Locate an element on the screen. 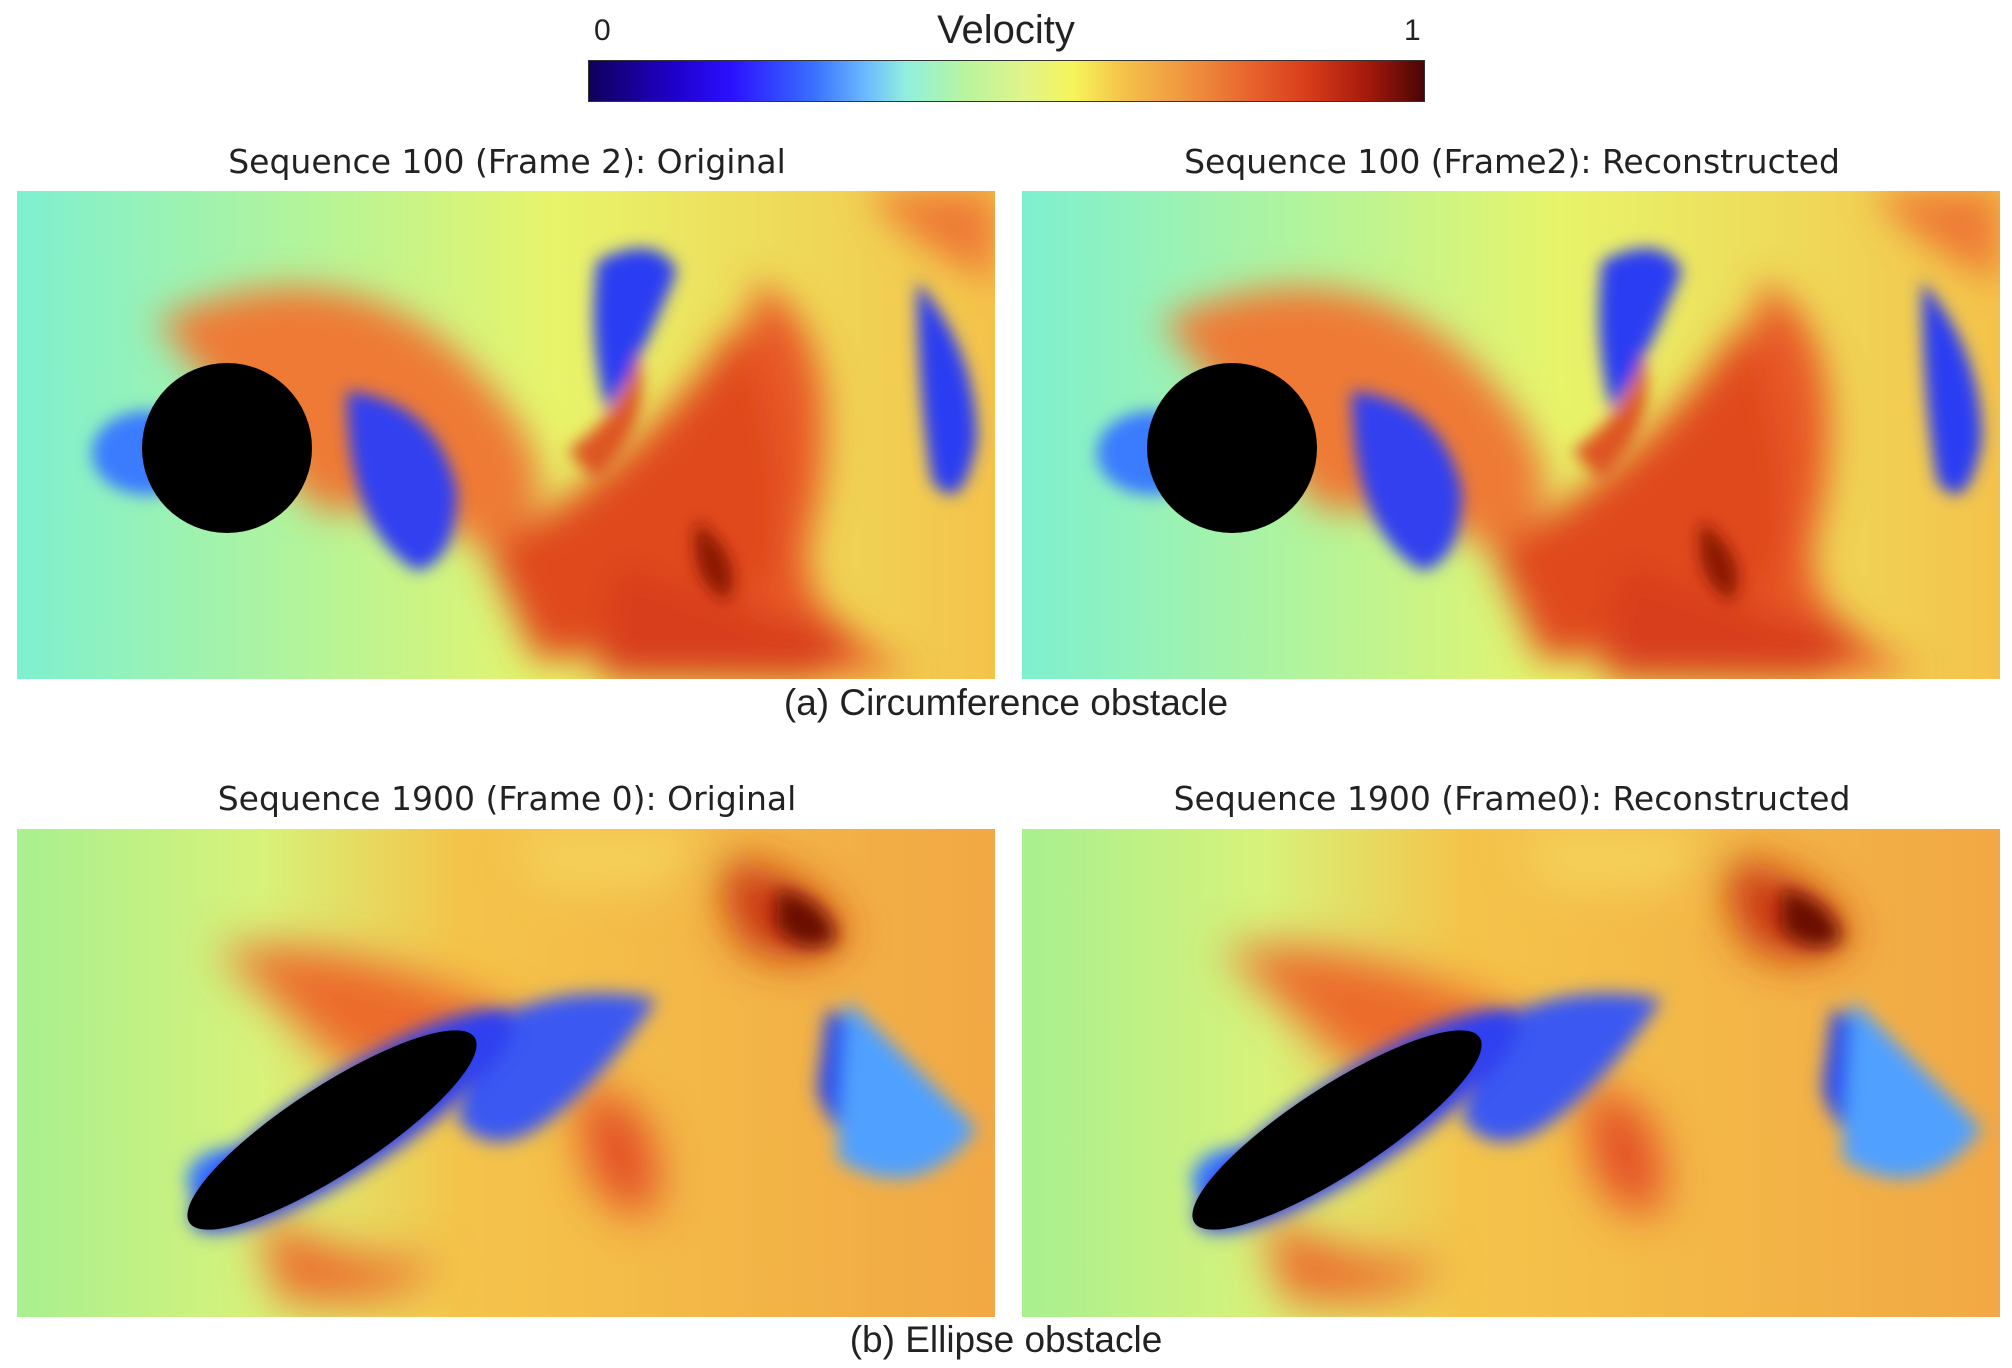 The width and height of the screenshot is (2012, 1368). panel-b-original-title: Sequence 1900 (Frame 0): Original is located at coordinates (507, 798).